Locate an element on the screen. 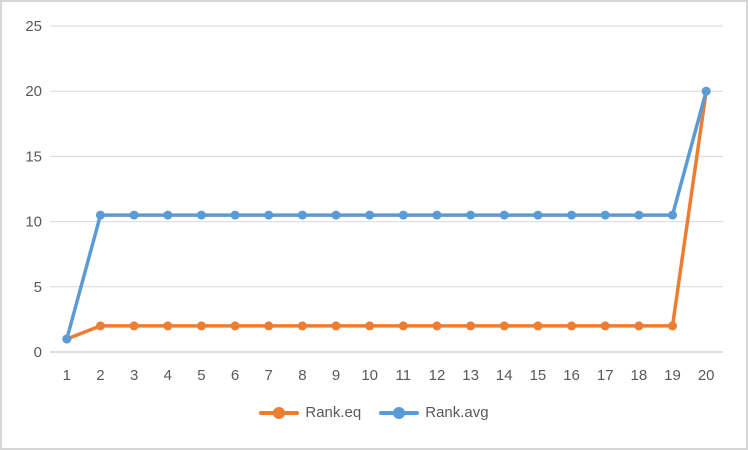 This screenshot has height=450, width=748. x-tick-label: 16 is located at coordinates (571, 375).